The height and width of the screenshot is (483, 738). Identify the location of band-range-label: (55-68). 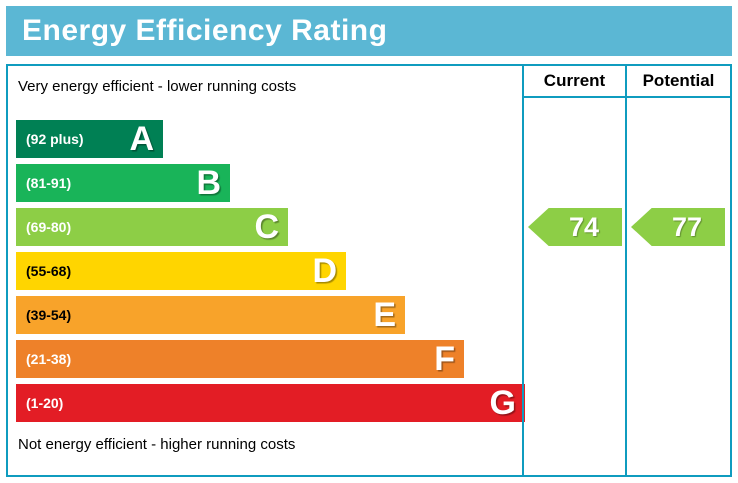
(49, 271).